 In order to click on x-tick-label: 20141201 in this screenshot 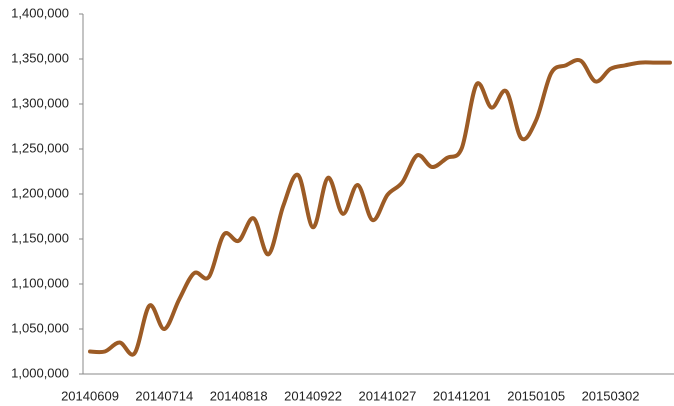, I will do `click(462, 395)`.